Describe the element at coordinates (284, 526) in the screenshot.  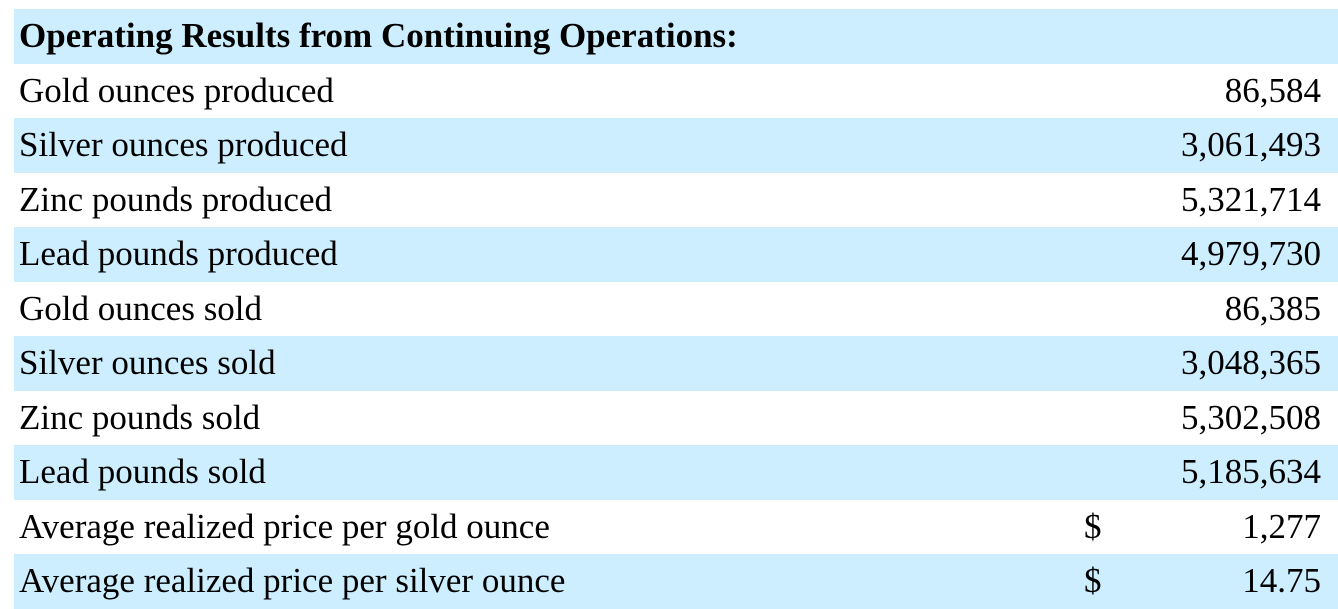
I see `row-label: Average realized price per gold ounce` at that location.